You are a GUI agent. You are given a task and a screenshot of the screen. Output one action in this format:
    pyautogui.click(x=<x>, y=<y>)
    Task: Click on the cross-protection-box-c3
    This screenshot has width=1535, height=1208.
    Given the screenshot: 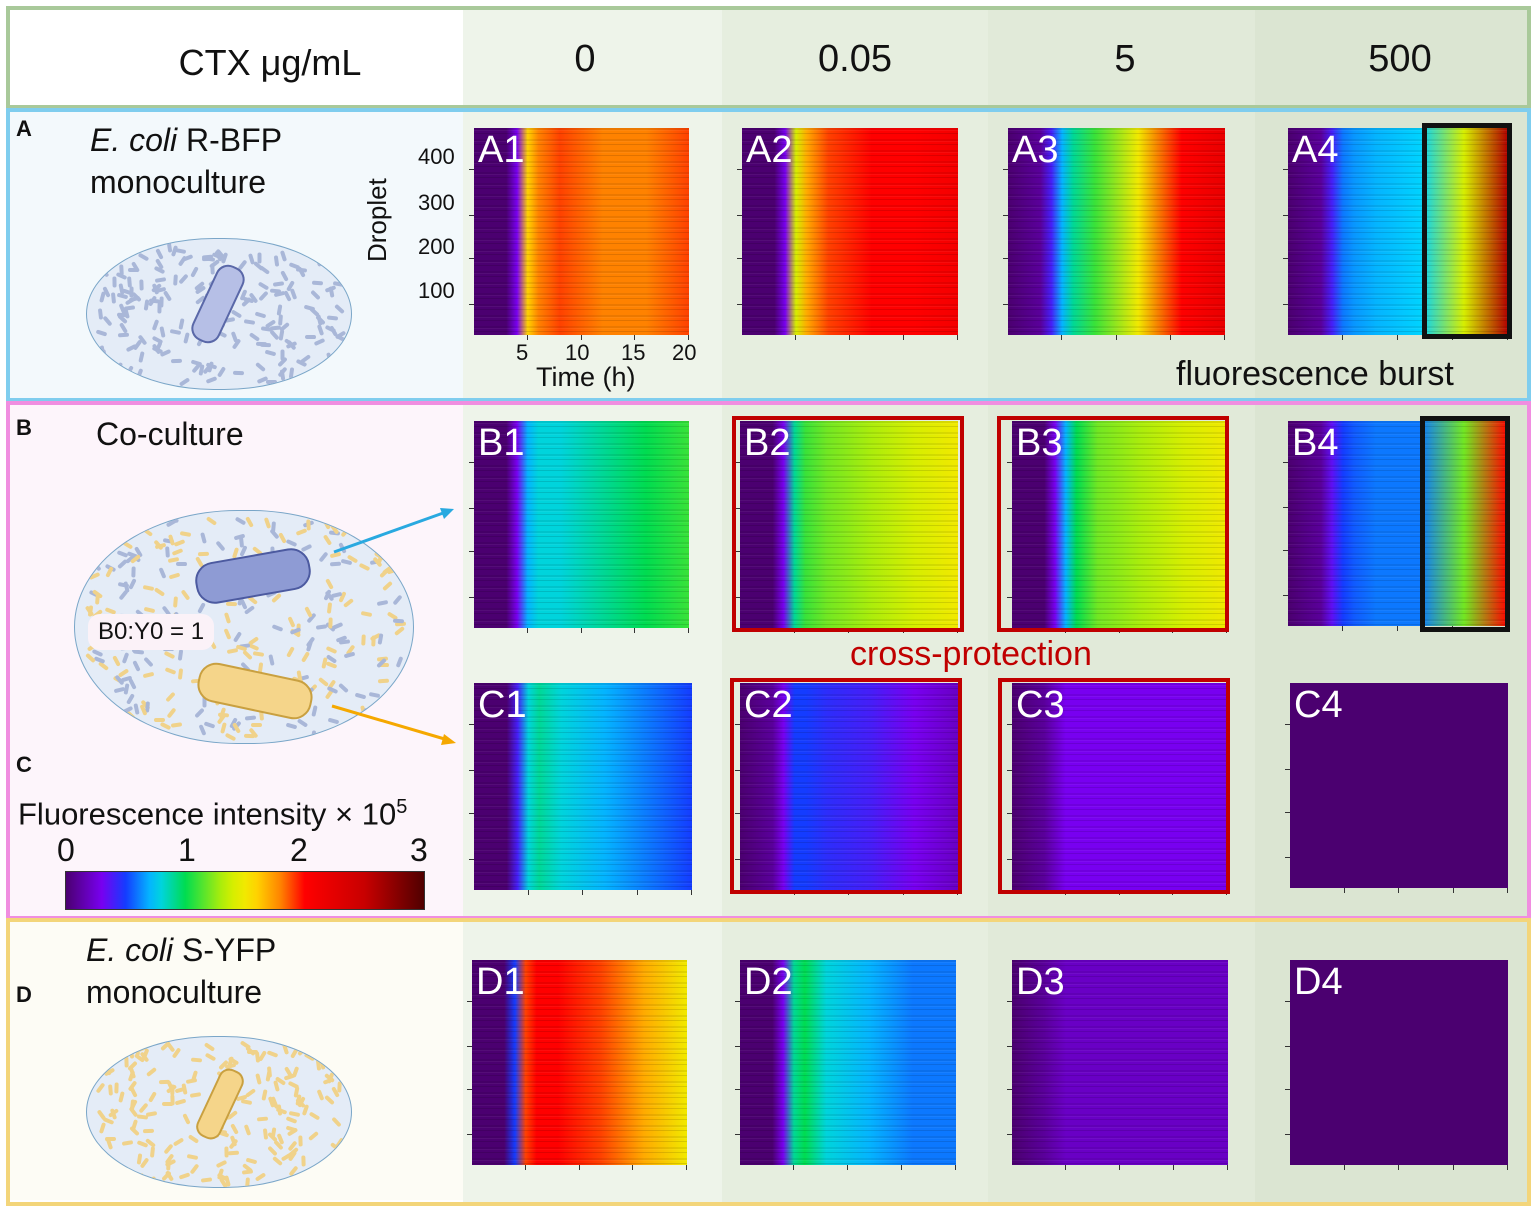 What is the action you would take?
    pyautogui.click(x=1114, y=786)
    